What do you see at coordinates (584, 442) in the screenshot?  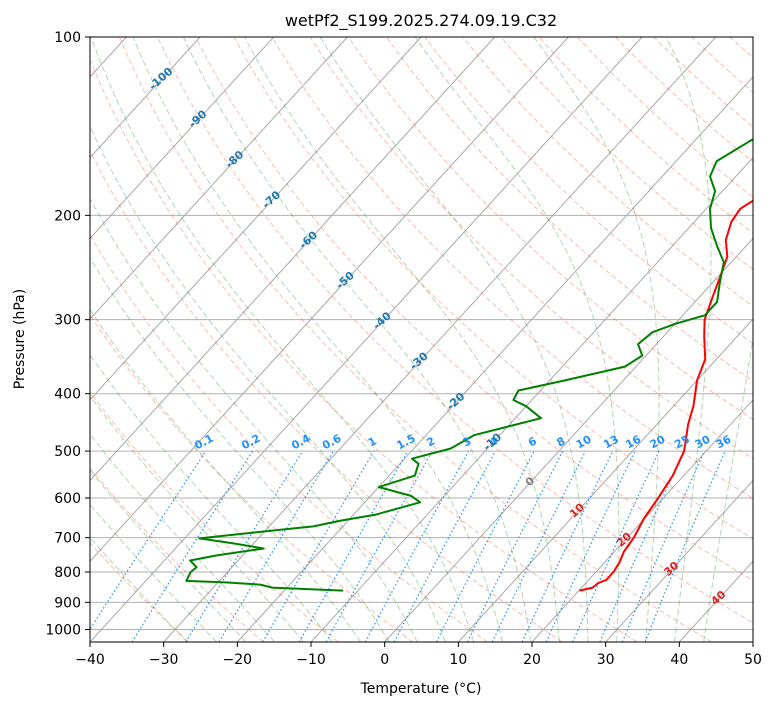 I see `mixing-ratio-label: 10` at bounding box center [584, 442].